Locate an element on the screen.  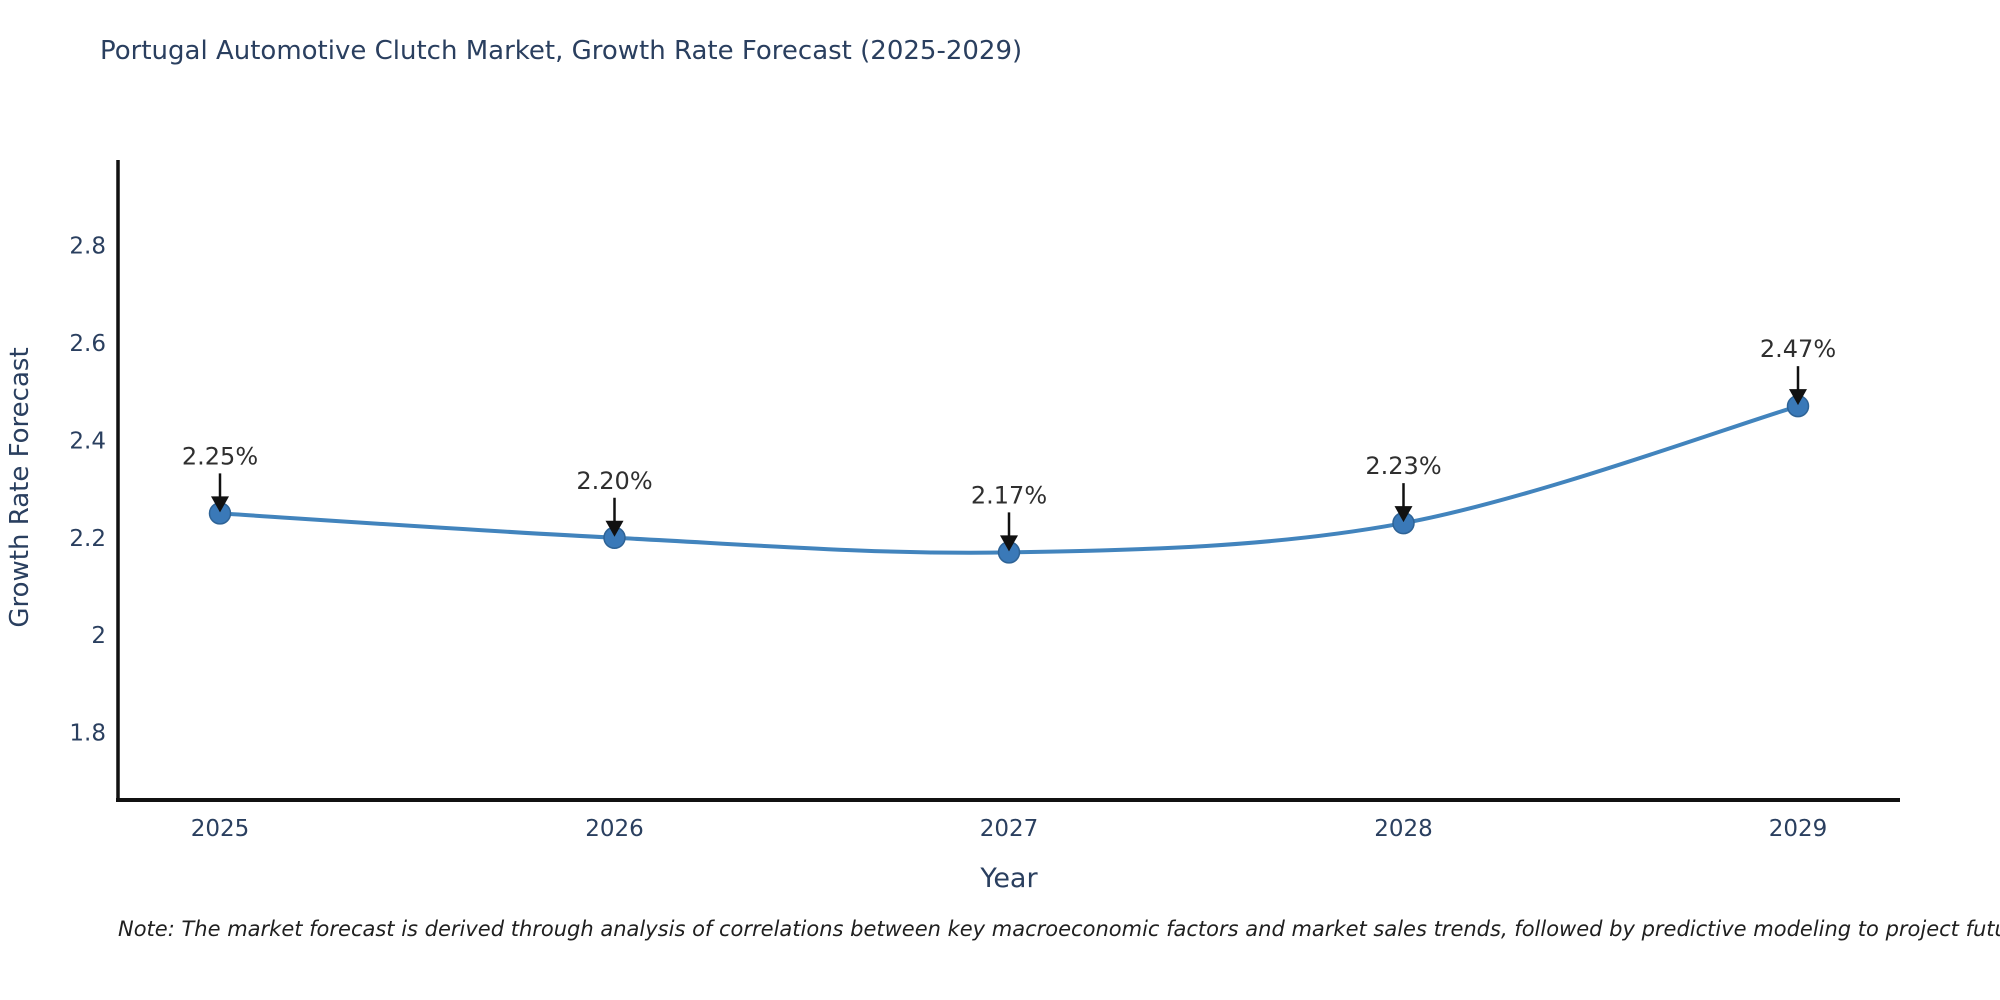
y-axis-title: Growth Rate Forecast is located at coordinates (20, 487).